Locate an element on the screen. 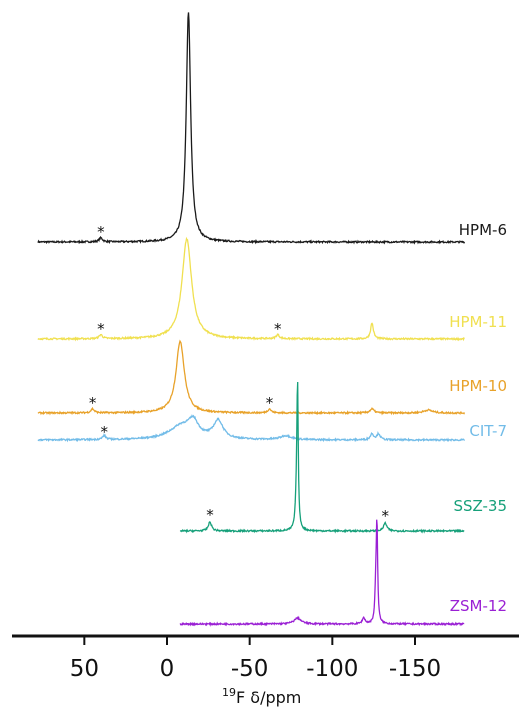  series-label-hpm-11: HPM-11 is located at coordinates (478, 322).